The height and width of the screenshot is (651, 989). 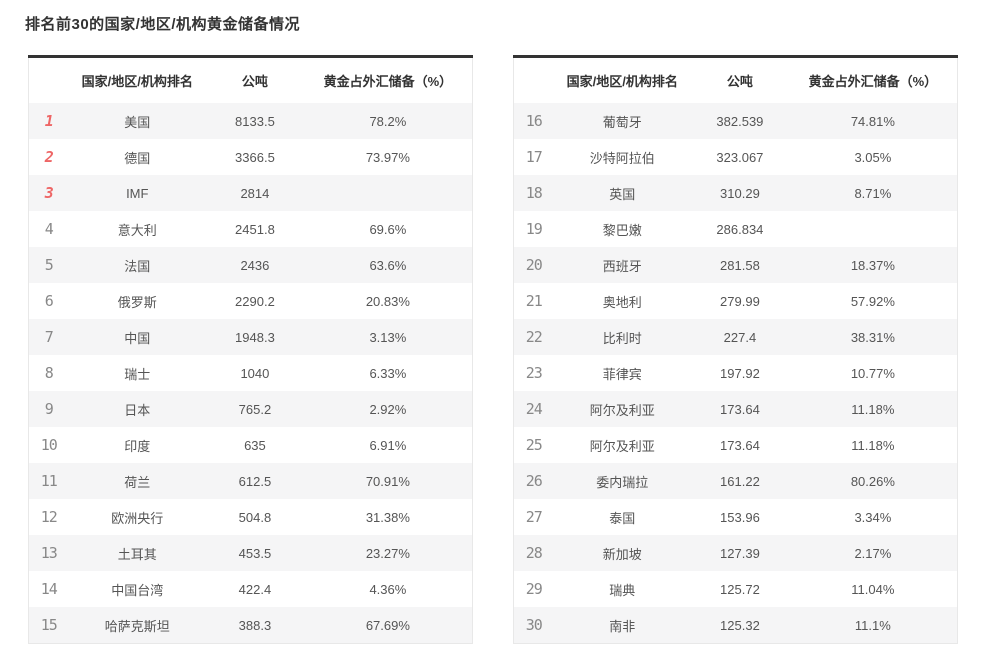 I want to click on pct-cell: 6.33%, so click(x=388, y=373).